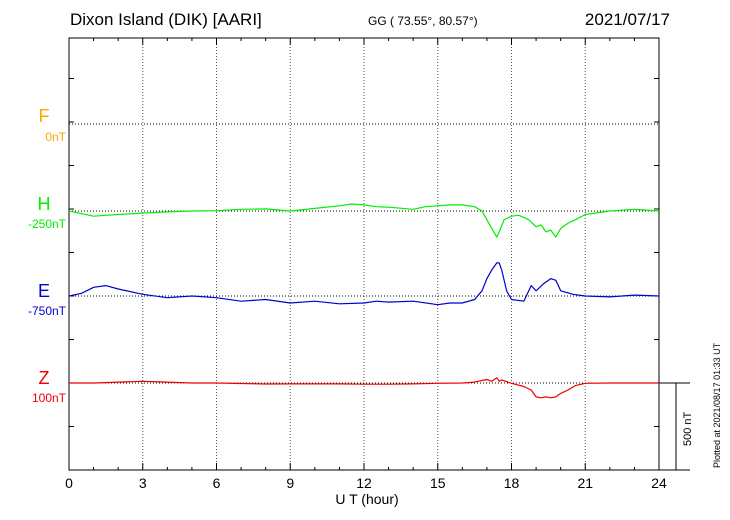  I want to click on x-tick-label: 9, so click(290, 483).